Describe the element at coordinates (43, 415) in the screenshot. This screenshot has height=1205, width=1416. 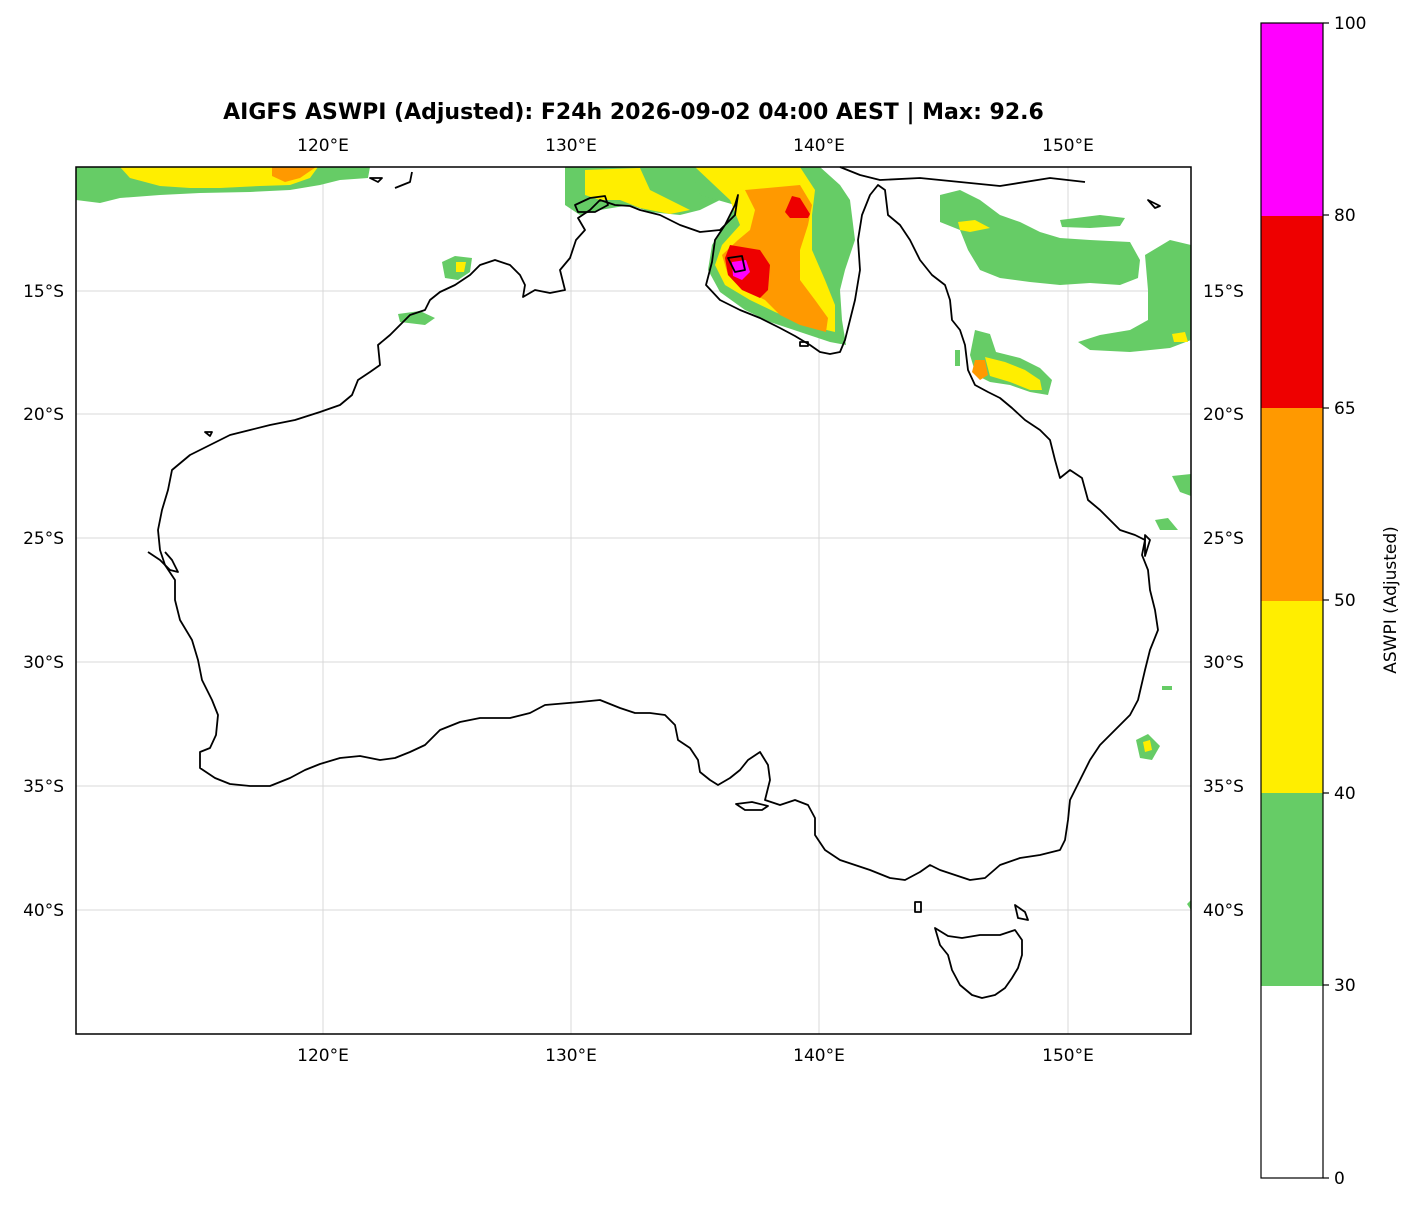
I see `lat-tick-left-20: 20°S` at that location.